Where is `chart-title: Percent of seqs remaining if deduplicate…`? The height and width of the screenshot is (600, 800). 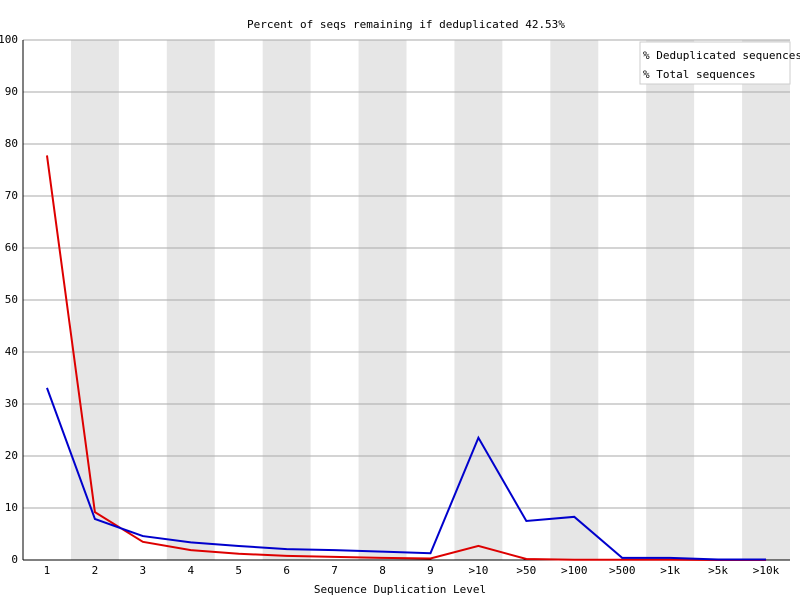
chart-title: Percent of seqs remaining if deduplicate… is located at coordinates (406, 24).